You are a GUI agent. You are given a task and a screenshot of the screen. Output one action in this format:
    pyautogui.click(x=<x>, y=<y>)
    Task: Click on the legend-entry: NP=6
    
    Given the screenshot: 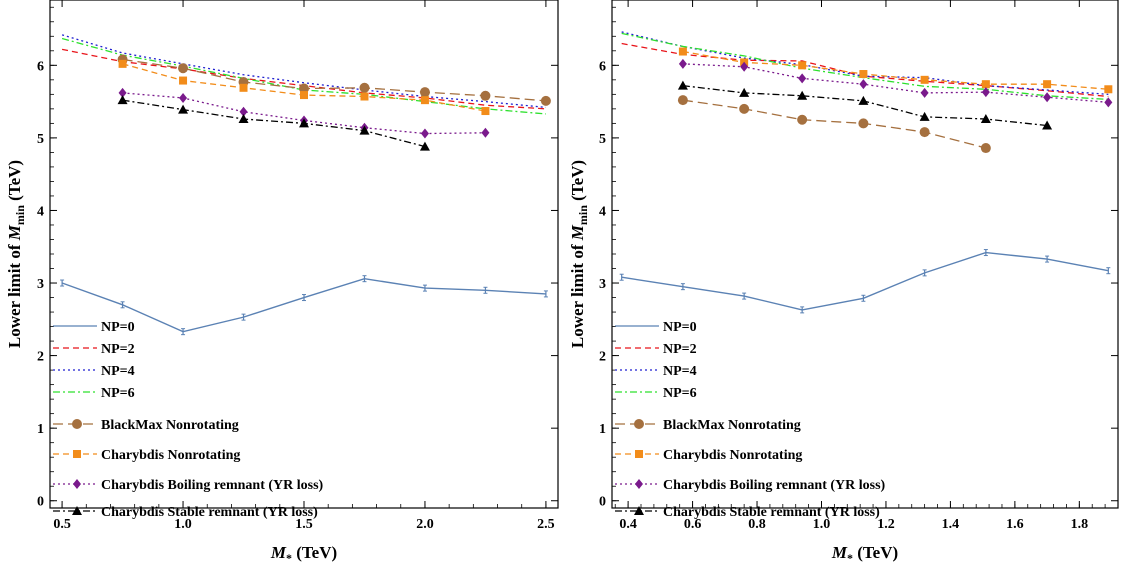 What is the action you would take?
    pyautogui.click(x=680, y=393)
    